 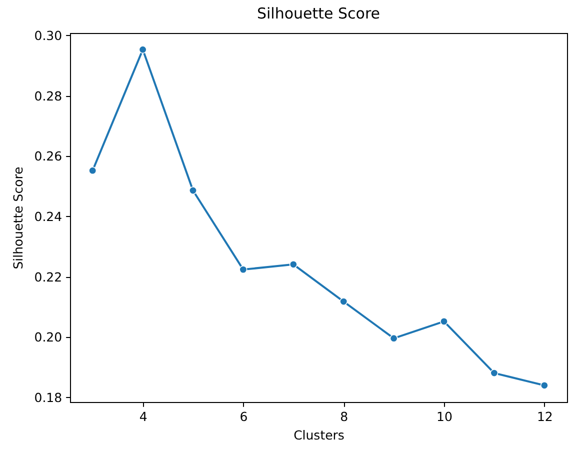 I want to click on y-tick-label: 0.20, so click(x=48, y=337).